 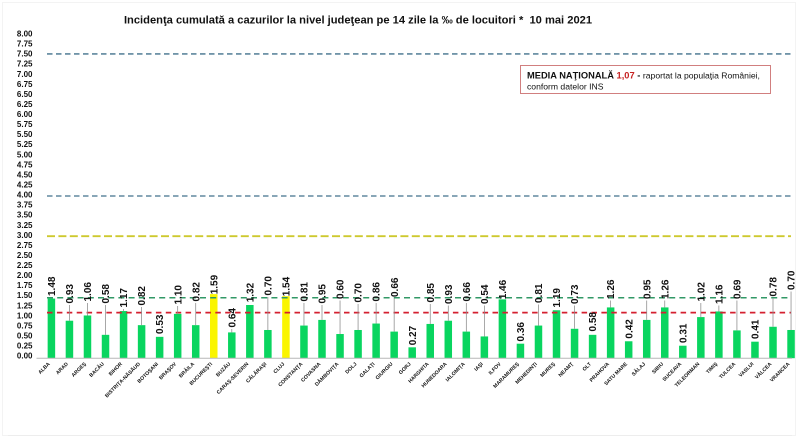 What do you see at coordinates (25, 346) in the screenshot?
I see `svg-text: 0.25` at bounding box center [25, 346].